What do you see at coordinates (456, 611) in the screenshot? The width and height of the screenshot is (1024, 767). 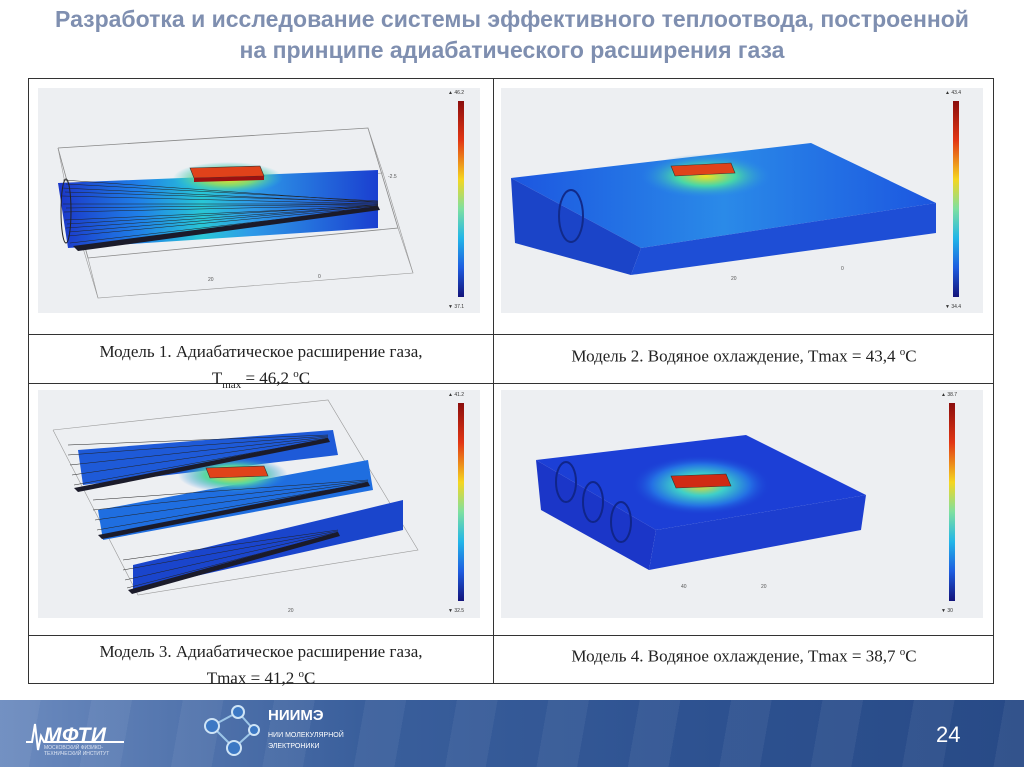 I see `colorbar-min: ▼ 32.5` at bounding box center [456, 611].